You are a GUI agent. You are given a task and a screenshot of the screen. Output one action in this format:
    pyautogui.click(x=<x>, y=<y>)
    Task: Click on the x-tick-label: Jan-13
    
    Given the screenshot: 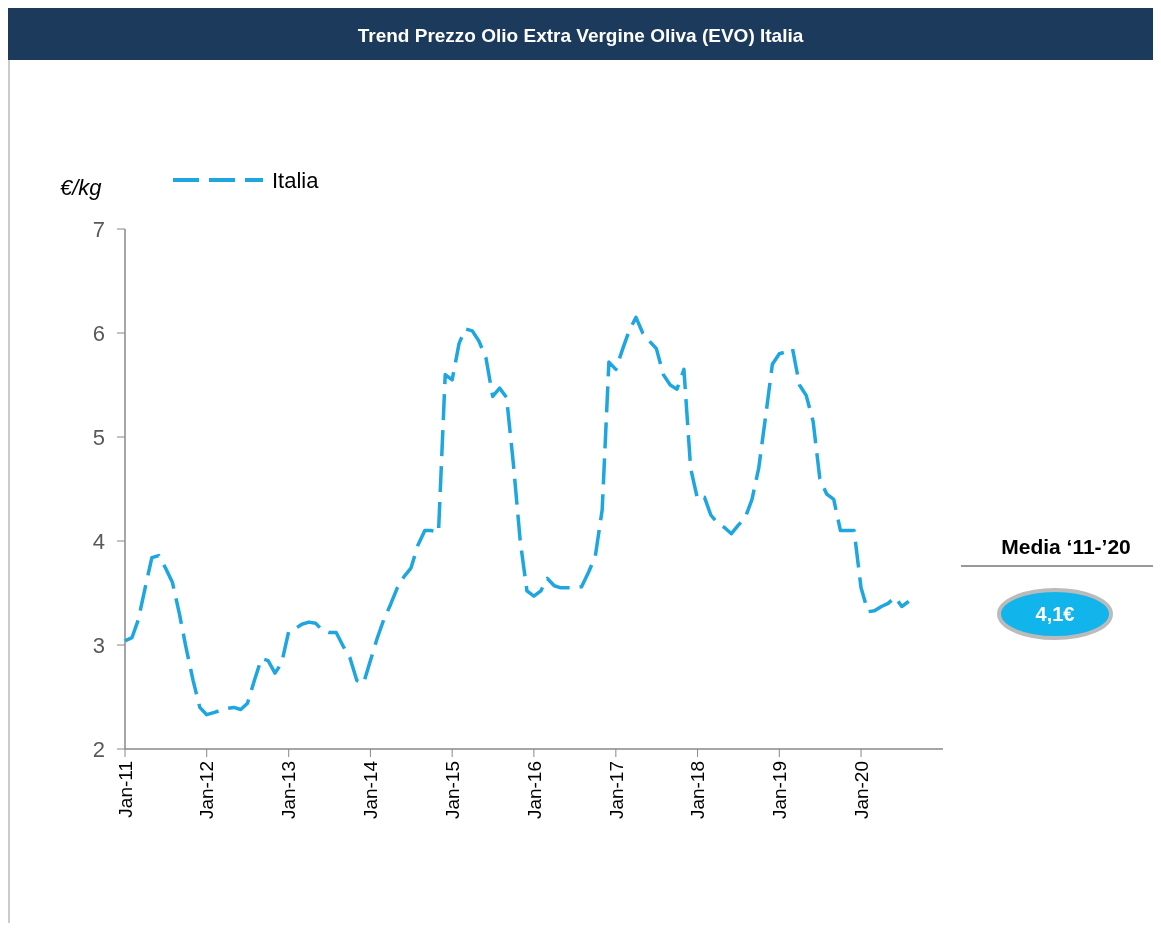 What is the action you would take?
    pyautogui.click(x=289, y=790)
    